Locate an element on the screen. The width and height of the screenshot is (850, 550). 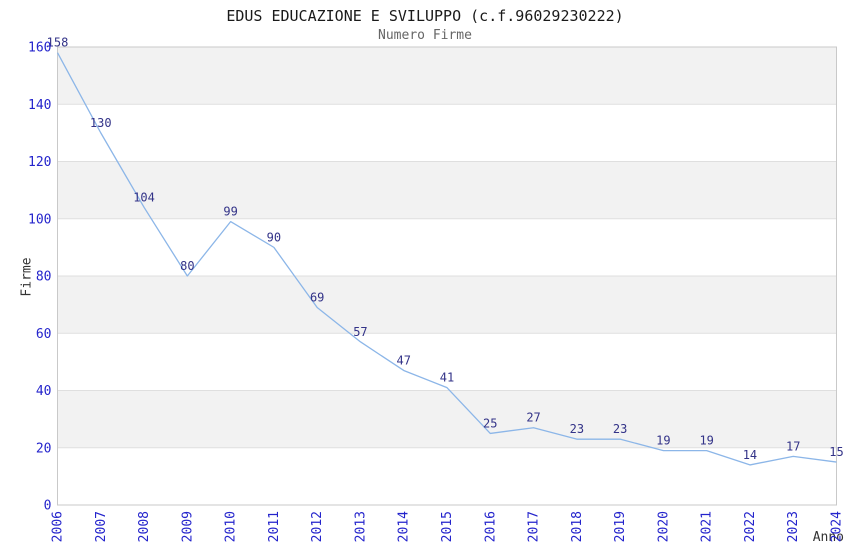
x-tick-label: 2015 is located at coordinates (447, 526).